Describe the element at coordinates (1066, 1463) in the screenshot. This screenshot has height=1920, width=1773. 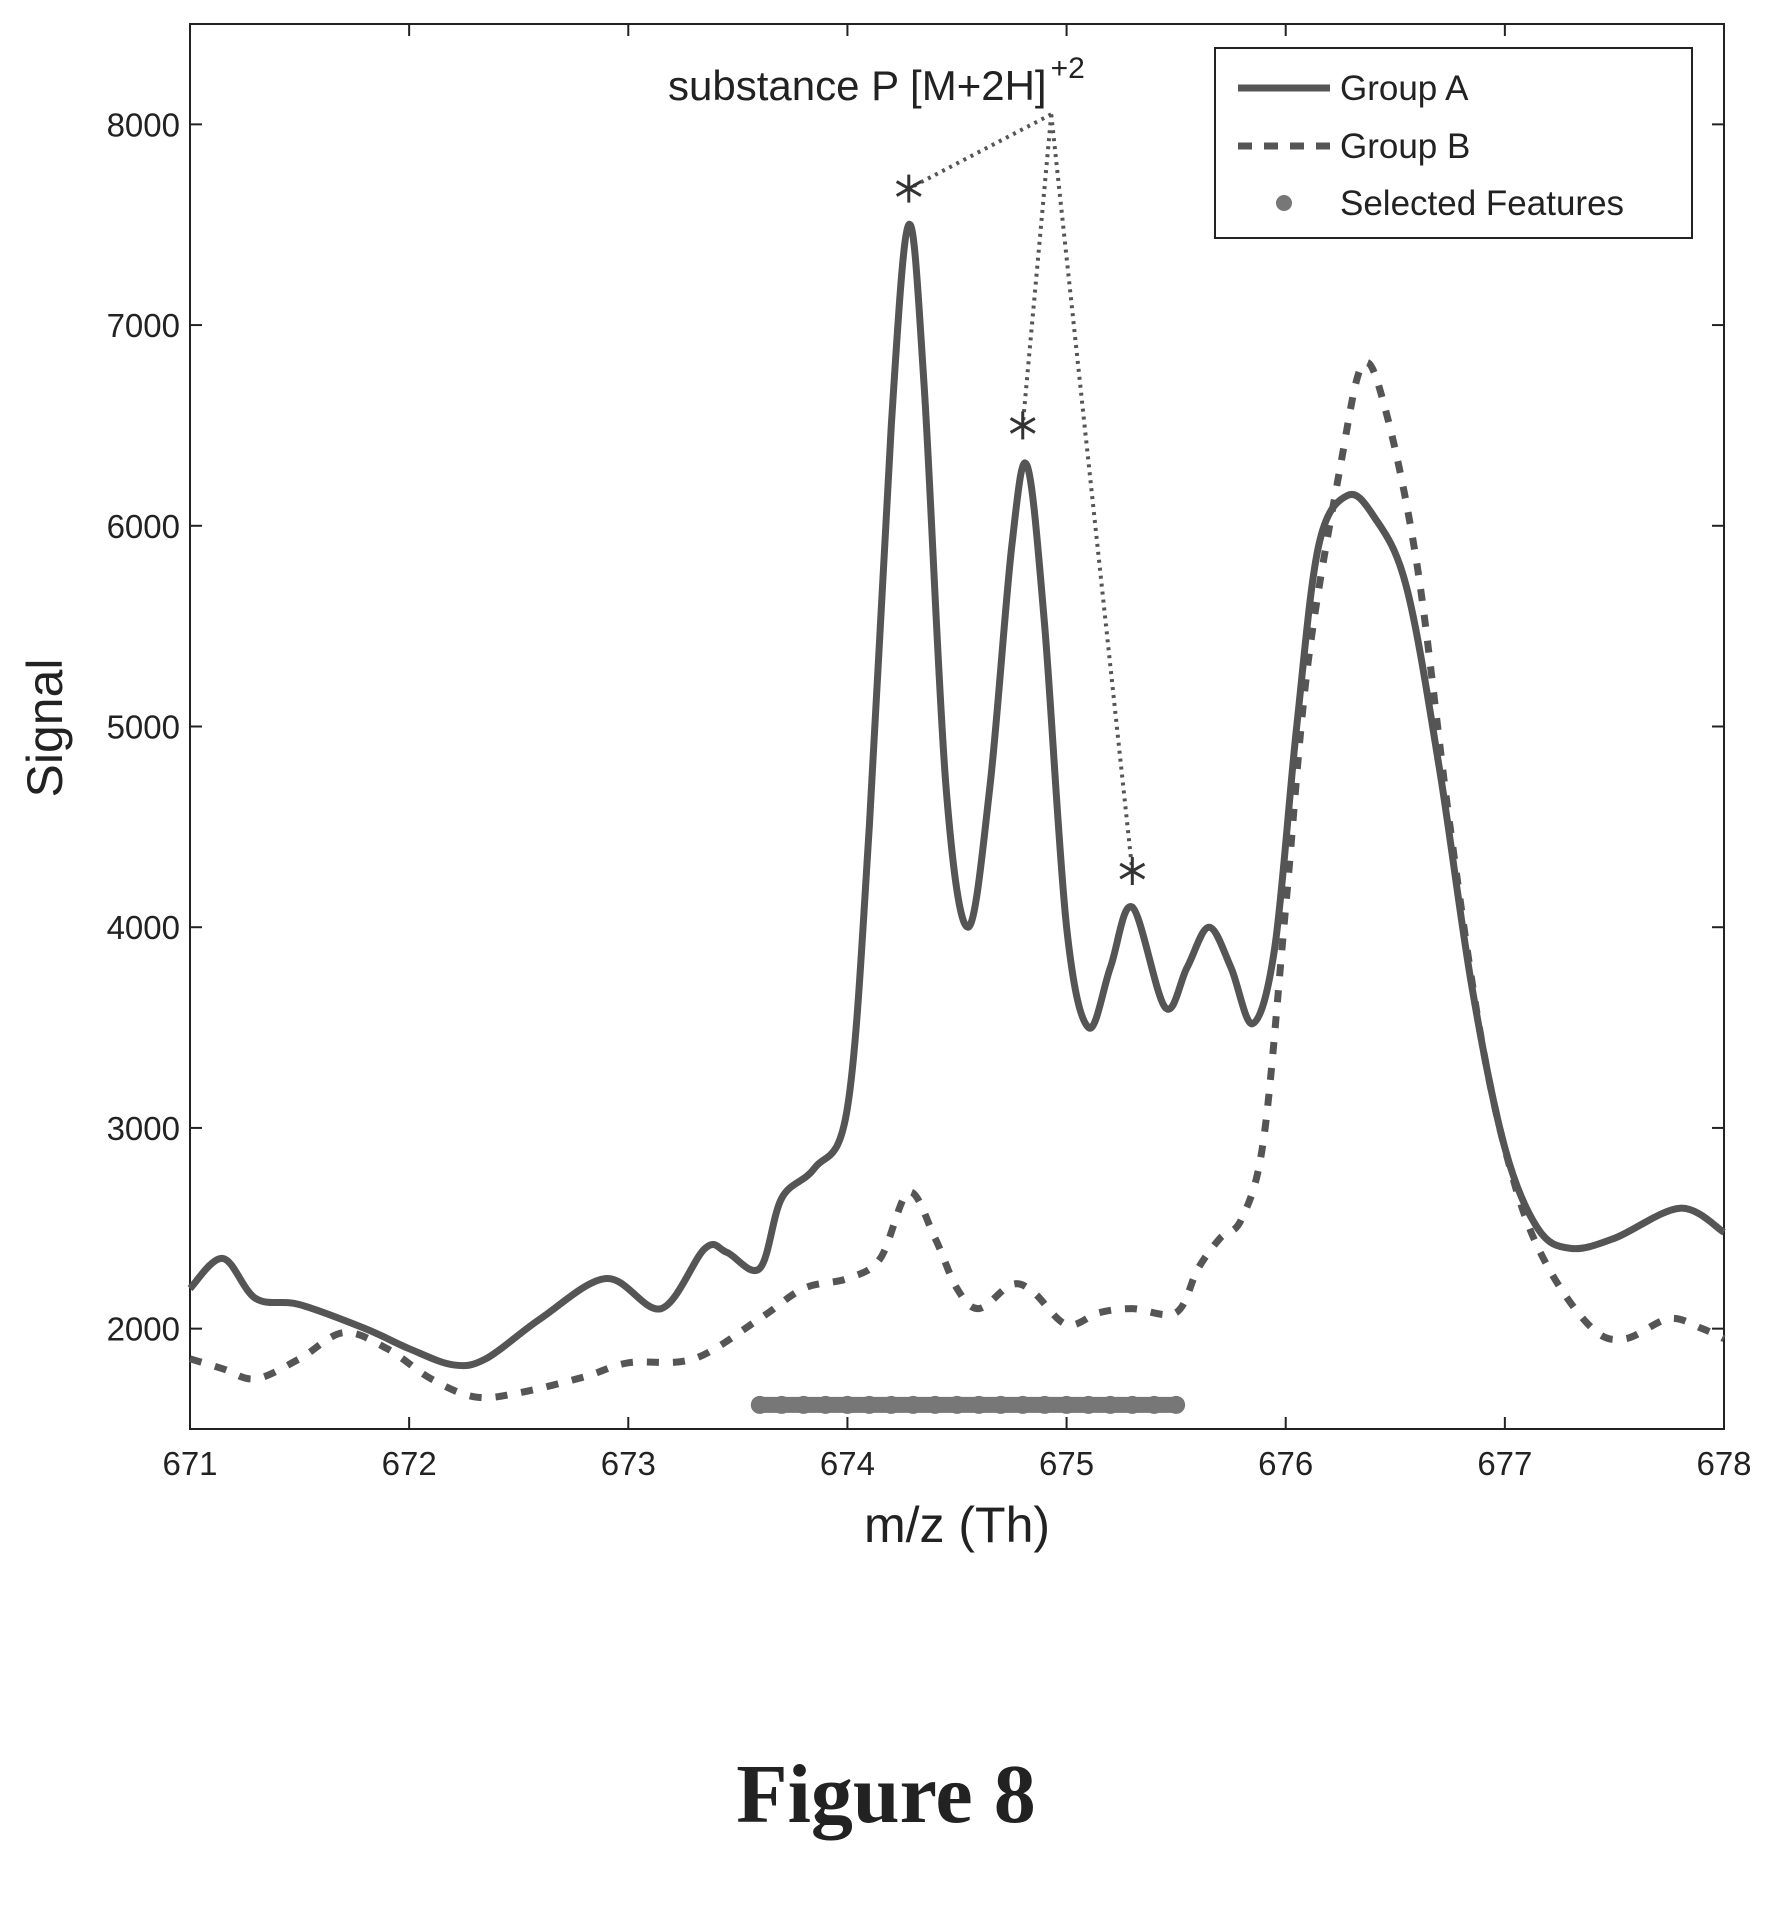
I see `x-tick-label: 675` at that location.